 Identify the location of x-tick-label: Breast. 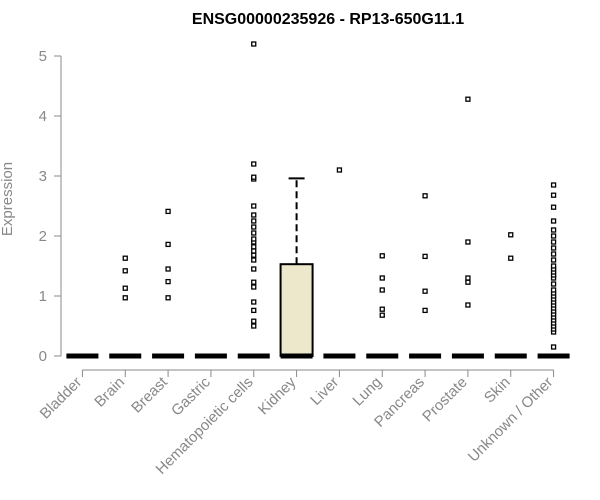
(149, 394).